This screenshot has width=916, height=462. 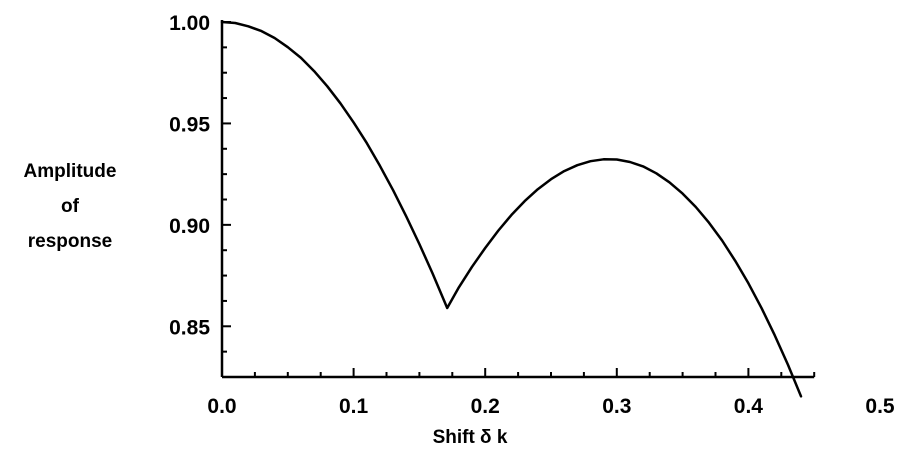 What do you see at coordinates (70, 171) in the screenshot?
I see `y-axis-title-line: Amplitude` at bounding box center [70, 171].